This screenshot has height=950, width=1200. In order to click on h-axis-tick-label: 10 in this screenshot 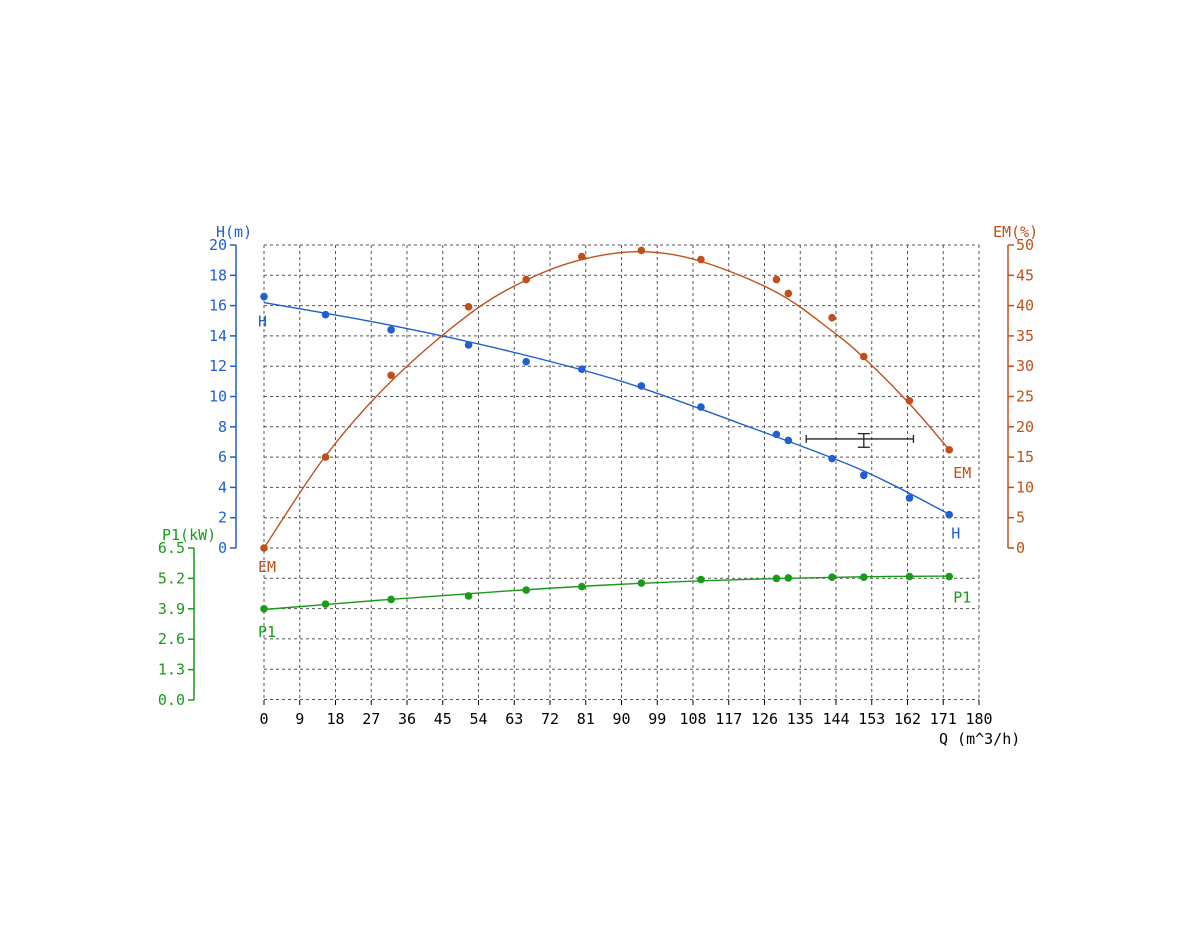, I will do `click(218, 397)`.